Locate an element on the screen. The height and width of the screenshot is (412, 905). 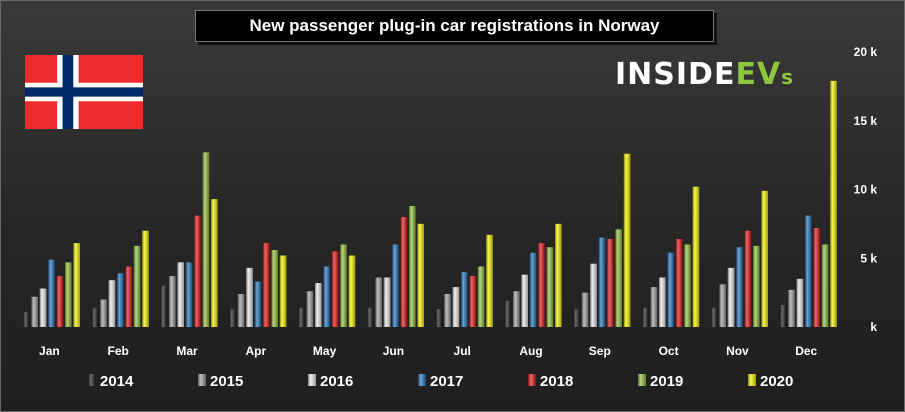
bar-shade-2016-Nov is located at coordinates (731, 297).